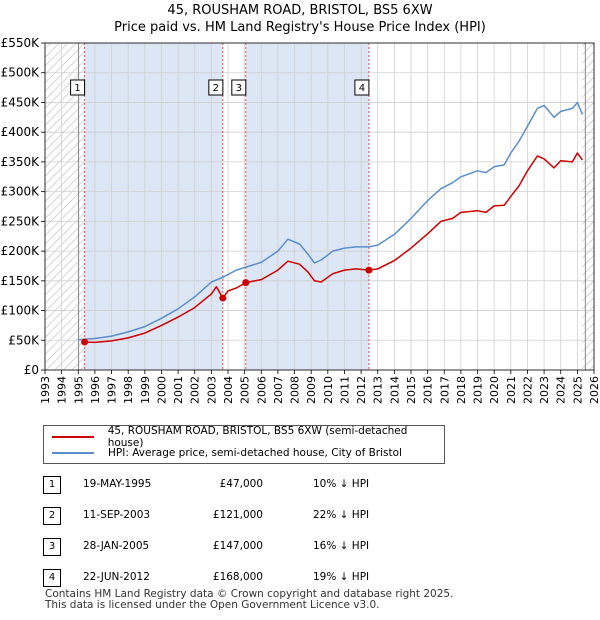 This screenshot has width=600, height=620. I want to click on x-tick-label: 2021, so click(511, 390).